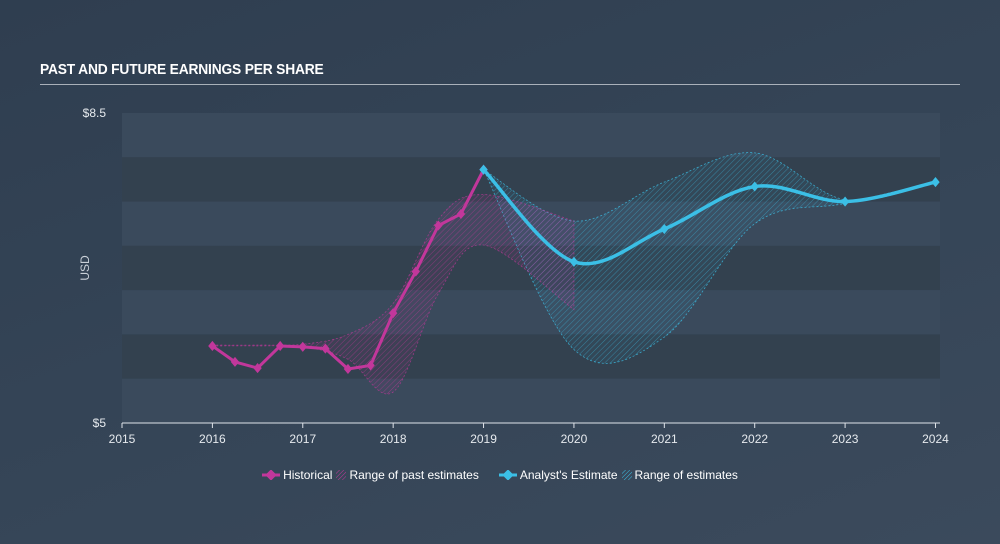 This screenshot has width=1000, height=544. Describe the element at coordinates (664, 439) in the screenshot. I see `x-tick-label: 2021` at that location.